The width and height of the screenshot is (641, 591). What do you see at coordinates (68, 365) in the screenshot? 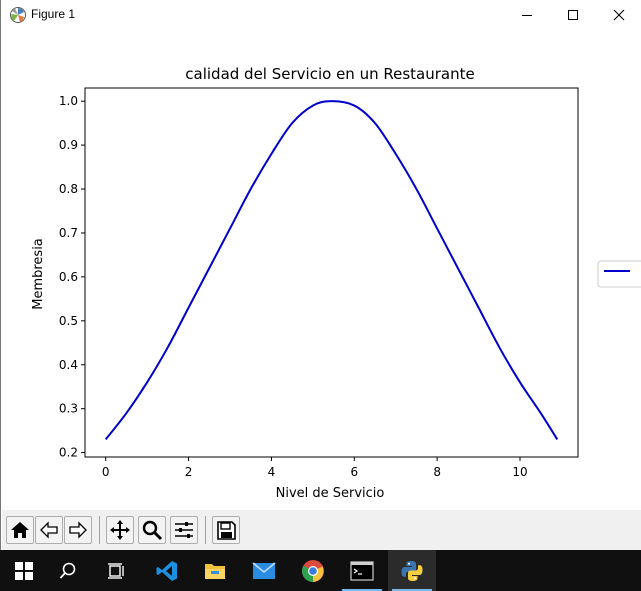
I see `y-tick-label: 0.4` at bounding box center [68, 365].